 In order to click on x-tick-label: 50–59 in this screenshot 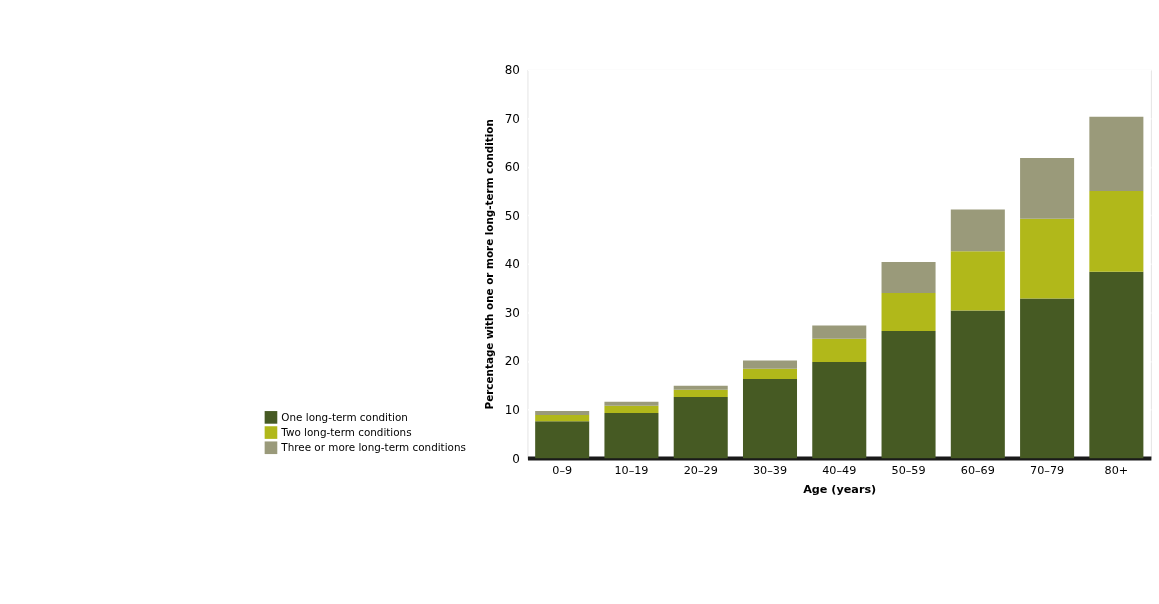, I will do `click(908, 470)`.